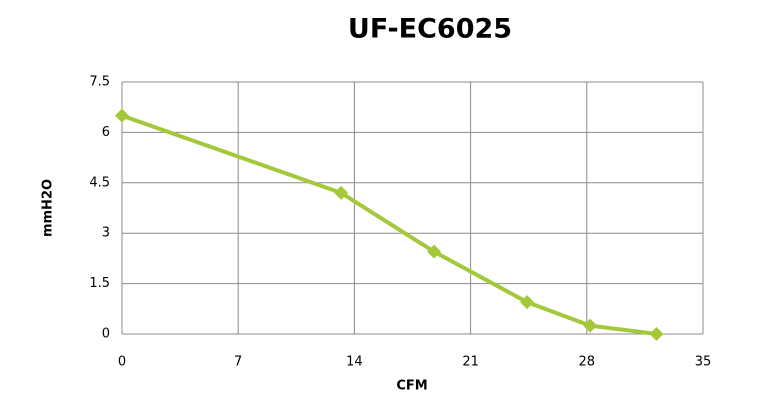 Image resolution: width=762 pixels, height=400 pixels. I want to click on y-axis-label: mmH2O, so click(48, 208).